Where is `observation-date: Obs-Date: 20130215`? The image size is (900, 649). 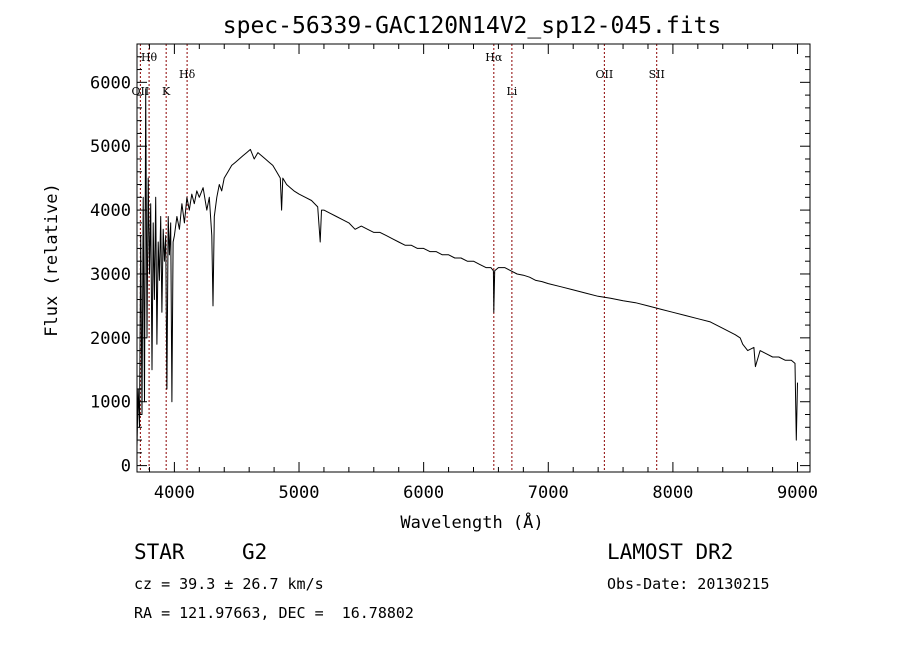
observation-date: Obs-Date: 20130215 is located at coordinates (688, 584).